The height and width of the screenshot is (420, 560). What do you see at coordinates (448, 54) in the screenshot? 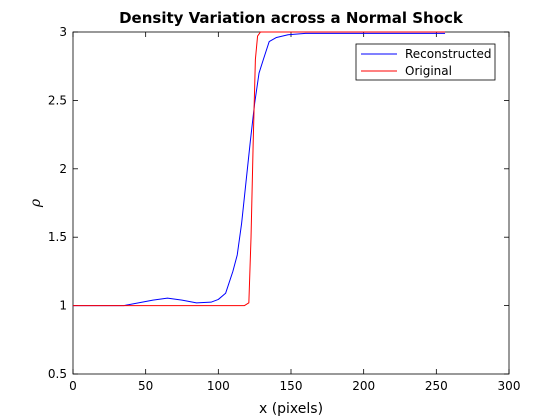
I see `legend-label-reconstructed: Reconstructed` at bounding box center [448, 54].